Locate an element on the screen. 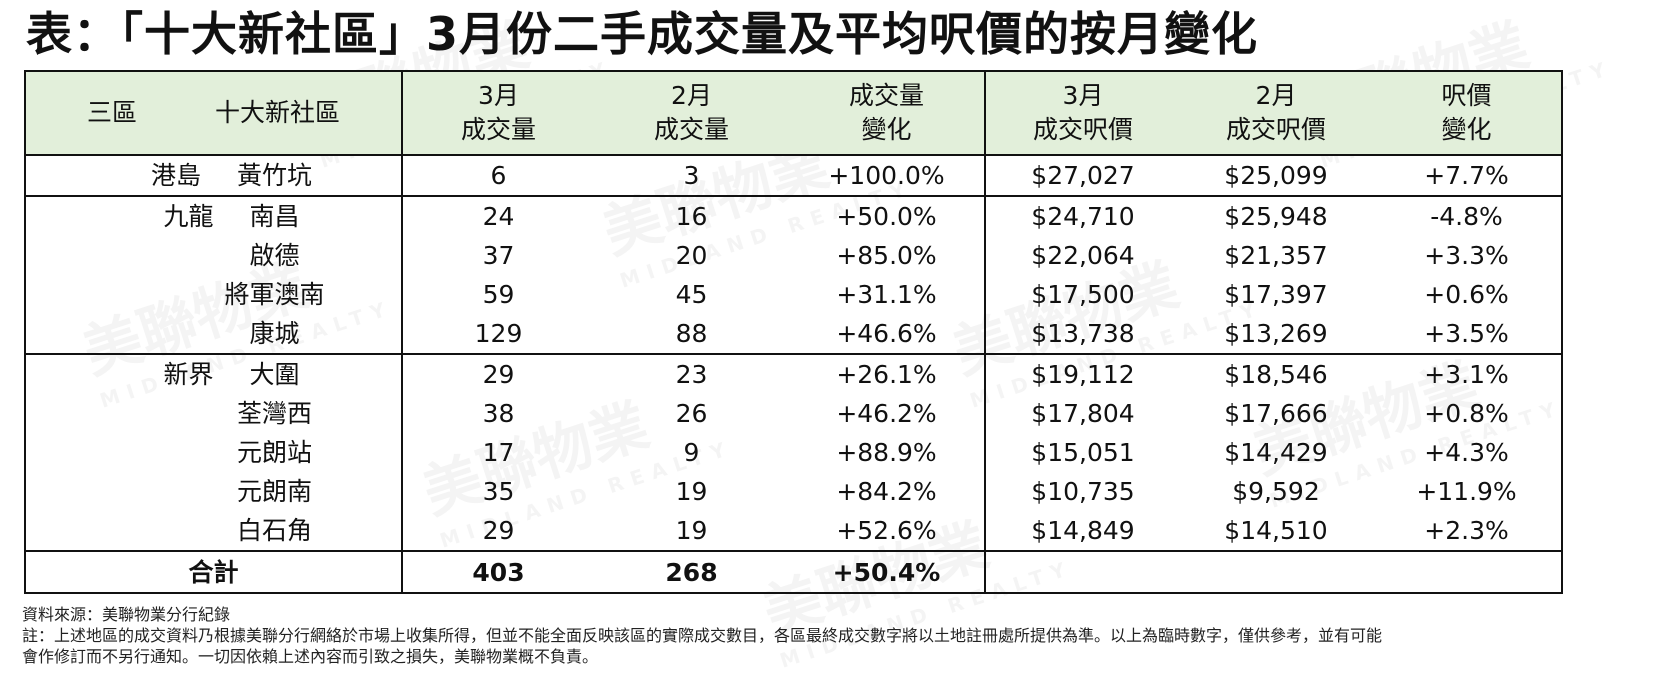 The width and height of the screenshot is (1668, 697). mar-price-cell: $14,849 is located at coordinates (1082, 531).